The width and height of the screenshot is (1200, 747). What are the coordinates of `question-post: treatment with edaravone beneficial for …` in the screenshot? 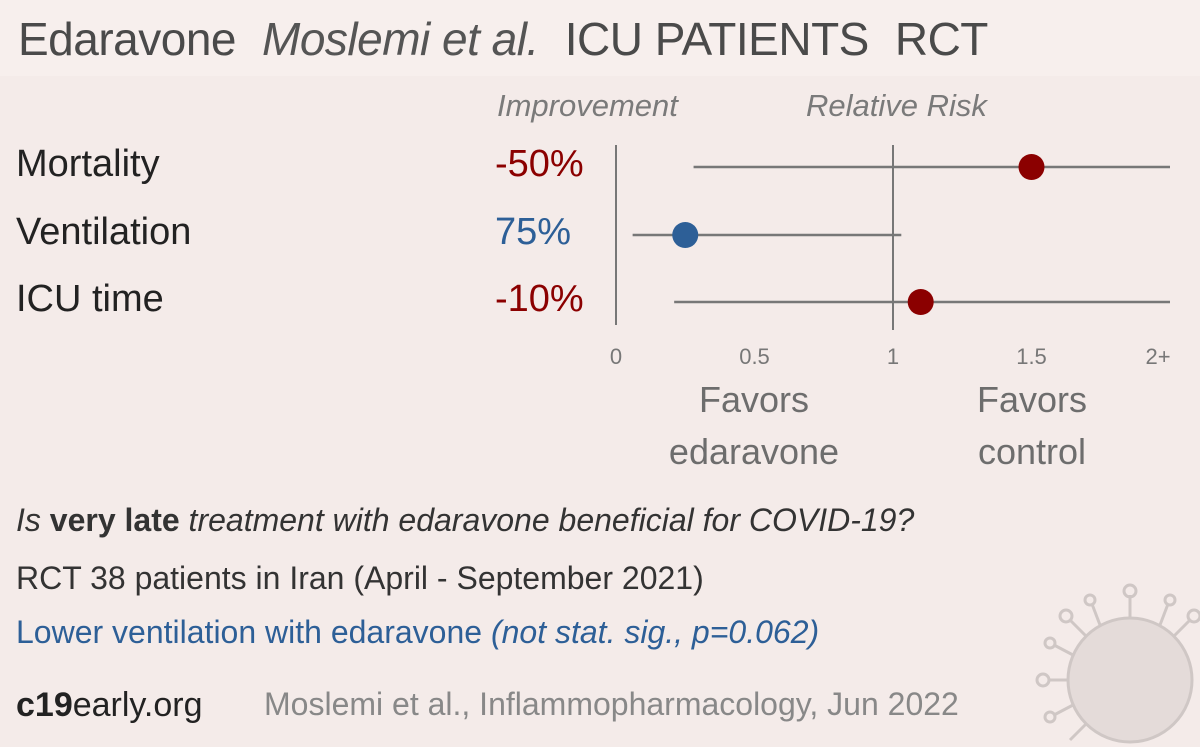 It's located at (547, 520).